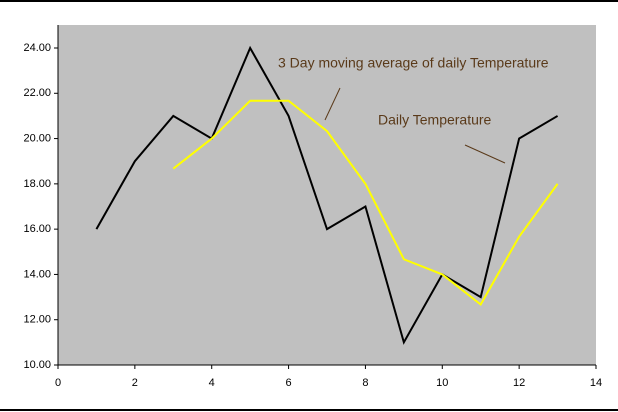  What do you see at coordinates (435, 120) in the screenshot?
I see `annotation: Daily Temperature` at bounding box center [435, 120].